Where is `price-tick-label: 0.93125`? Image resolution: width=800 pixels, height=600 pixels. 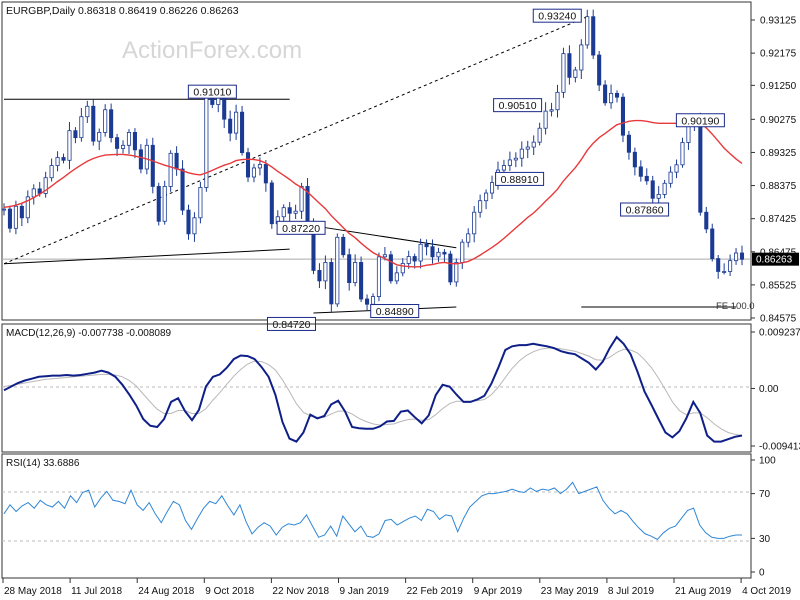
price-tick-label: 0.93125 is located at coordinates (778, 21).